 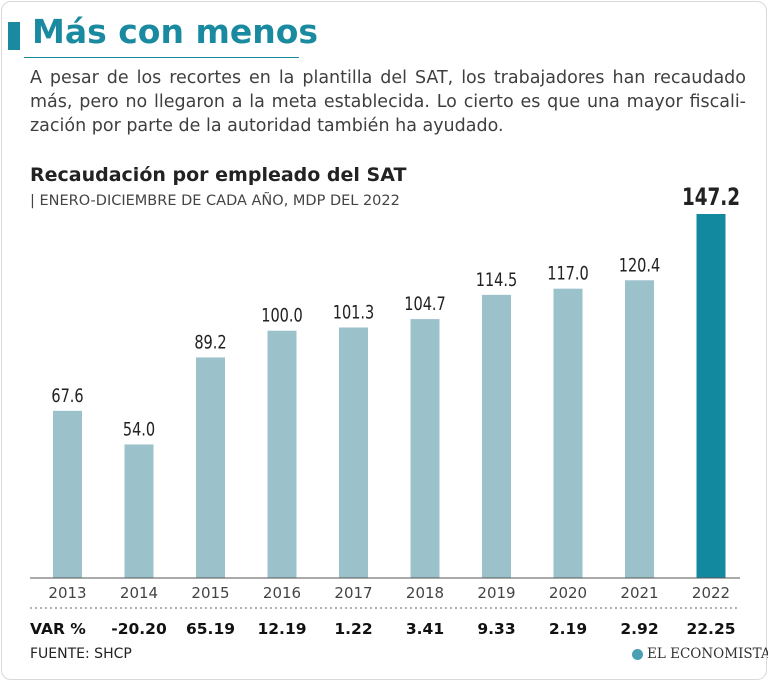 What do you see at coordinates (711, 629) in the screenshot?
I see `var-value-2022: 22.25` at bounding box center [711, 629].